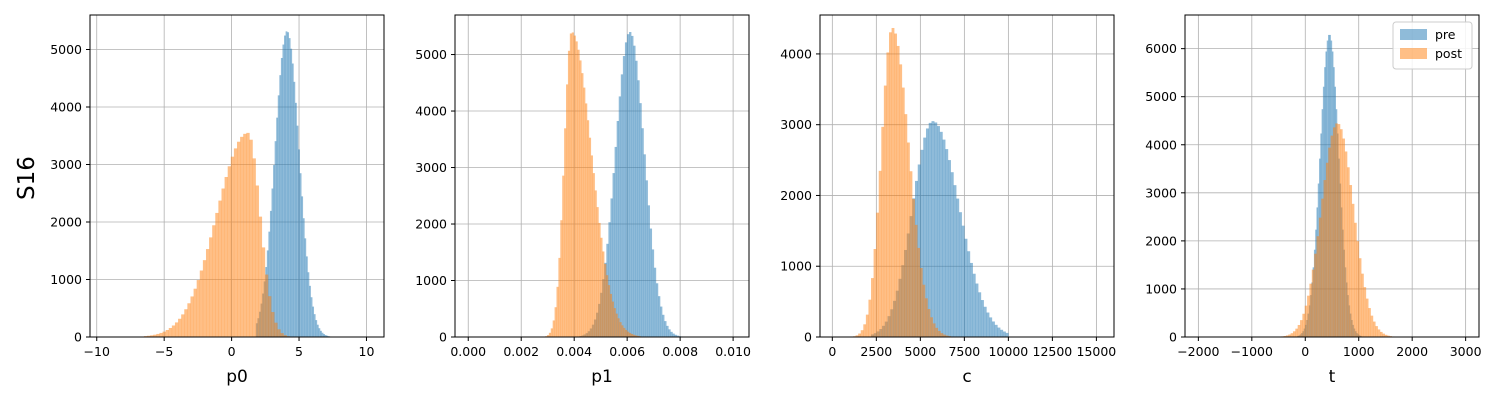  I want to click on x-tick-label: 0.010, so click(733, 351).